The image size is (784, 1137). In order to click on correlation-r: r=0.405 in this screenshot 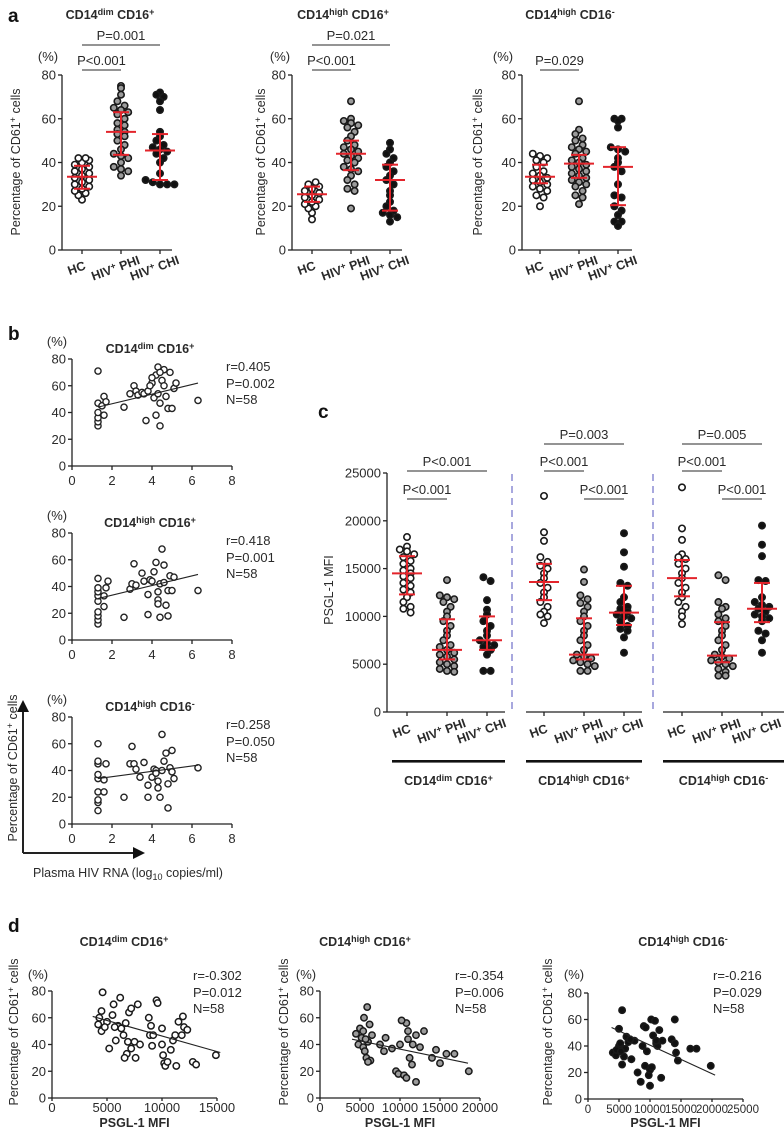, I will do `click(248, 366)`.